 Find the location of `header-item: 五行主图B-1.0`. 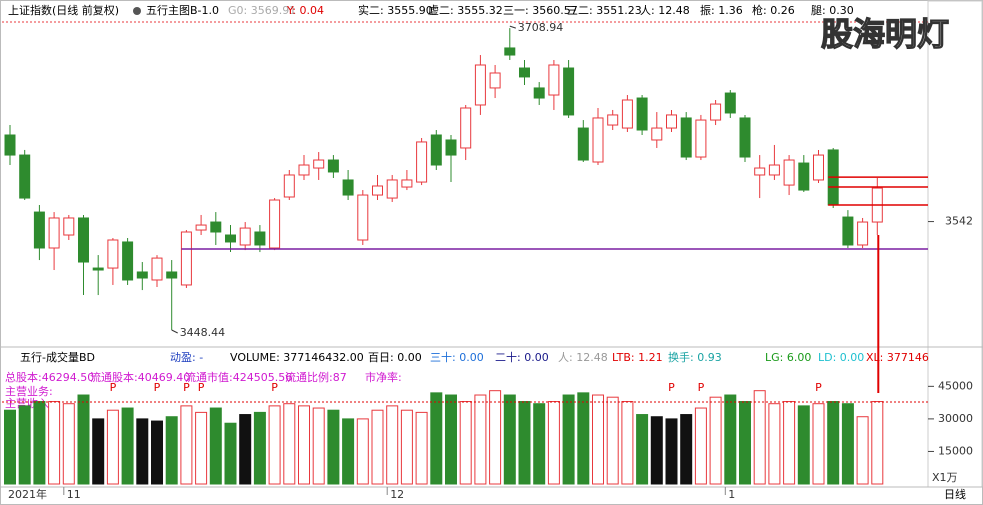

header-item: 五行主图B-1.0 is located at coordinates (182, 10).